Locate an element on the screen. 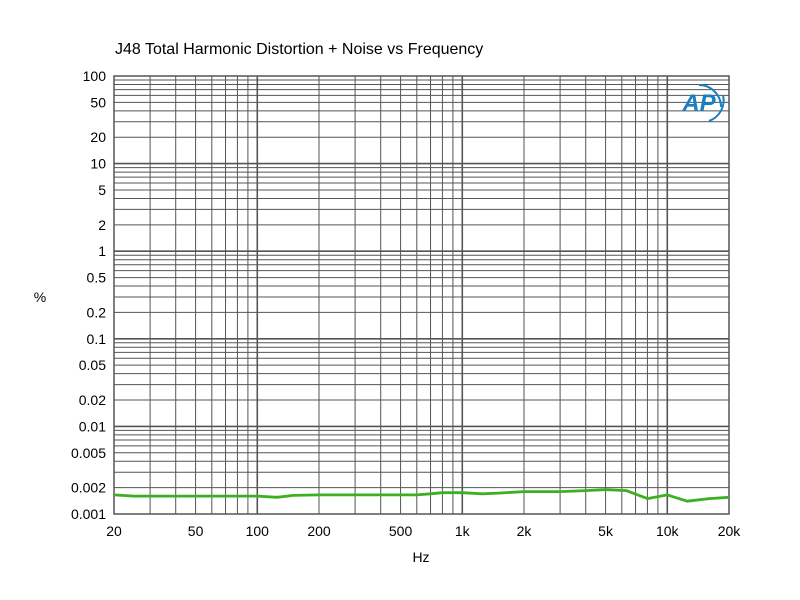 The image size is (800, 600). x-tick-label: 2k is located at coordinates (525, 531).